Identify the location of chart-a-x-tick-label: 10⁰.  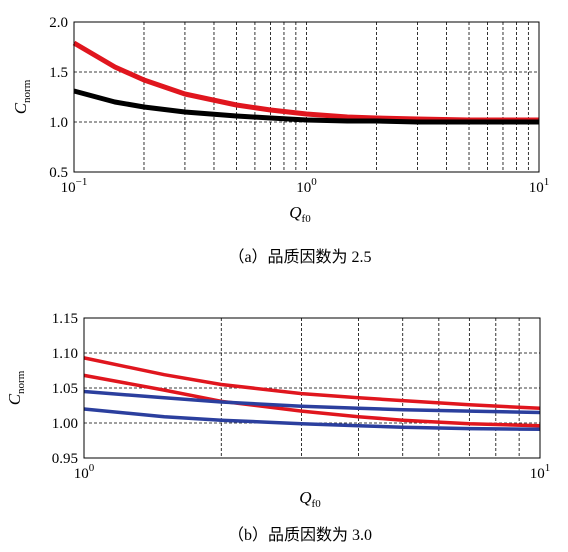
(306, 186).